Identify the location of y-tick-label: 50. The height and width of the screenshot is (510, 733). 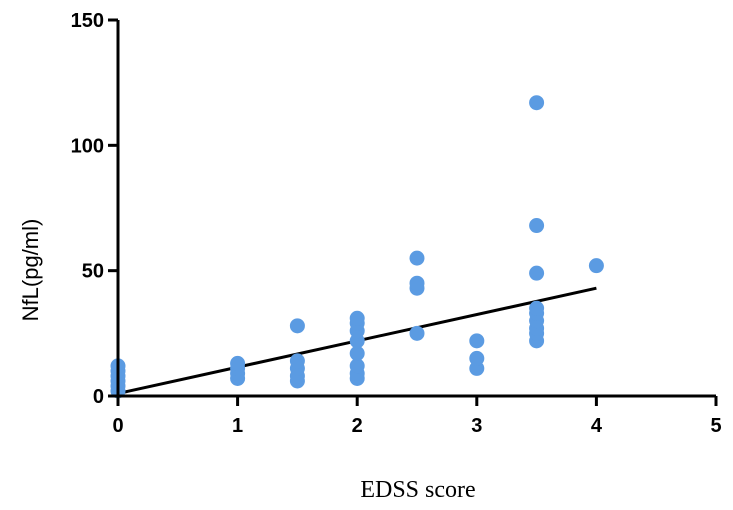
(93, 272).